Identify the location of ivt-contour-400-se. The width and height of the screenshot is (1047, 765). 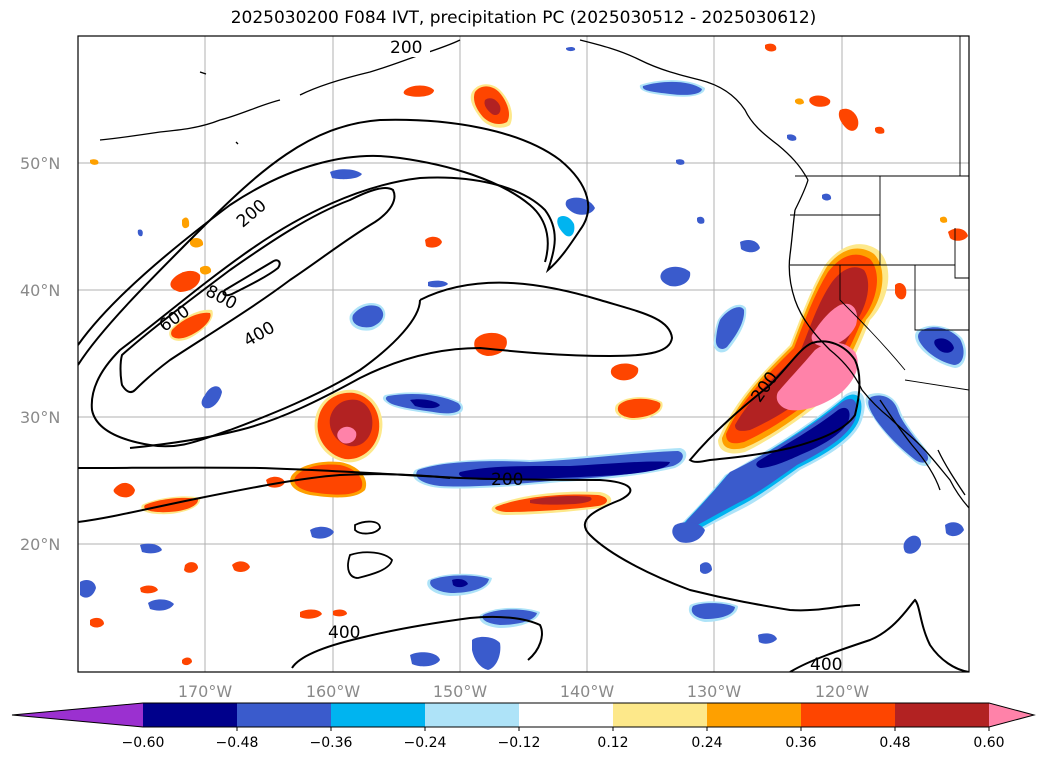
(879, 635).